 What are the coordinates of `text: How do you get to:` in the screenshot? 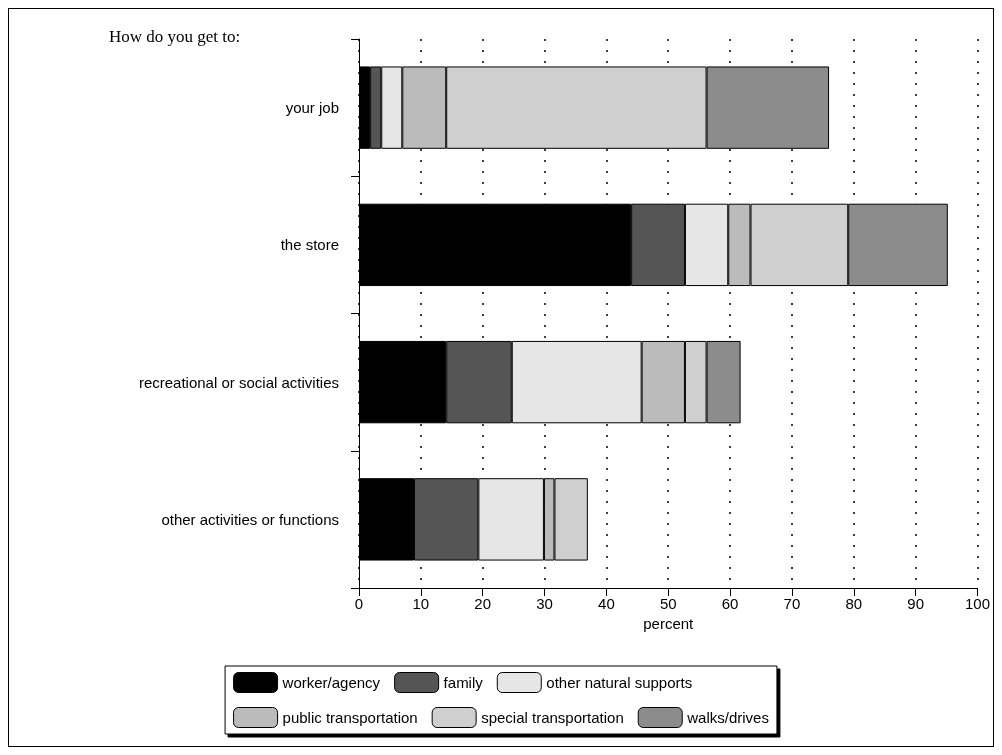 It's located at (175, 36).